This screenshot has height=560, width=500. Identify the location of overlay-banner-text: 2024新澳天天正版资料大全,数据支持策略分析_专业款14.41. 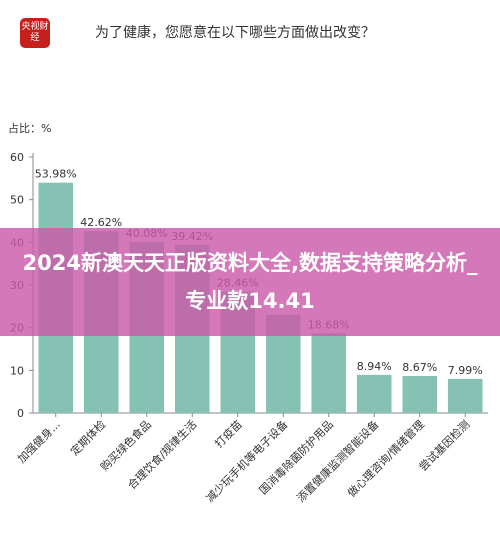
(250, 282).